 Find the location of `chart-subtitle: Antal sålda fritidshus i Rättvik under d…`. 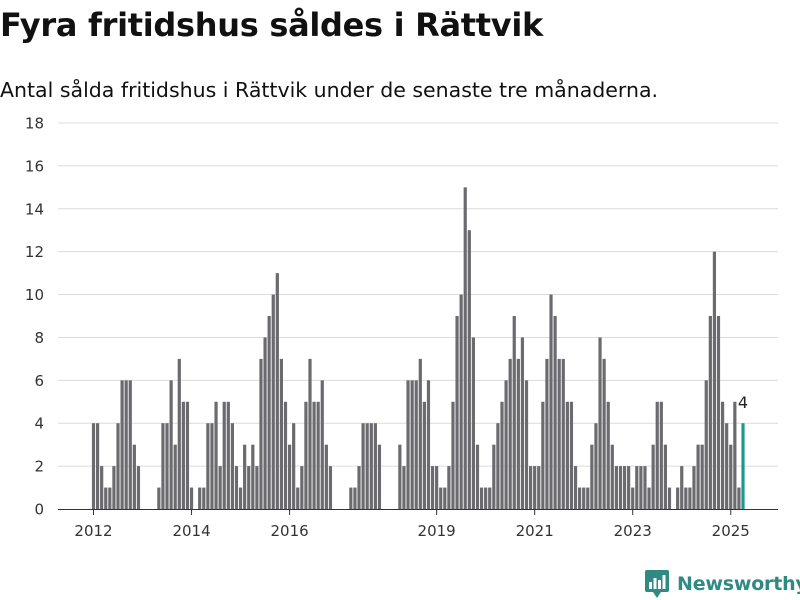

chart-subtitle: Antal sålda fritidshus i Rättvik under d… is located at coordinates (329, 90).